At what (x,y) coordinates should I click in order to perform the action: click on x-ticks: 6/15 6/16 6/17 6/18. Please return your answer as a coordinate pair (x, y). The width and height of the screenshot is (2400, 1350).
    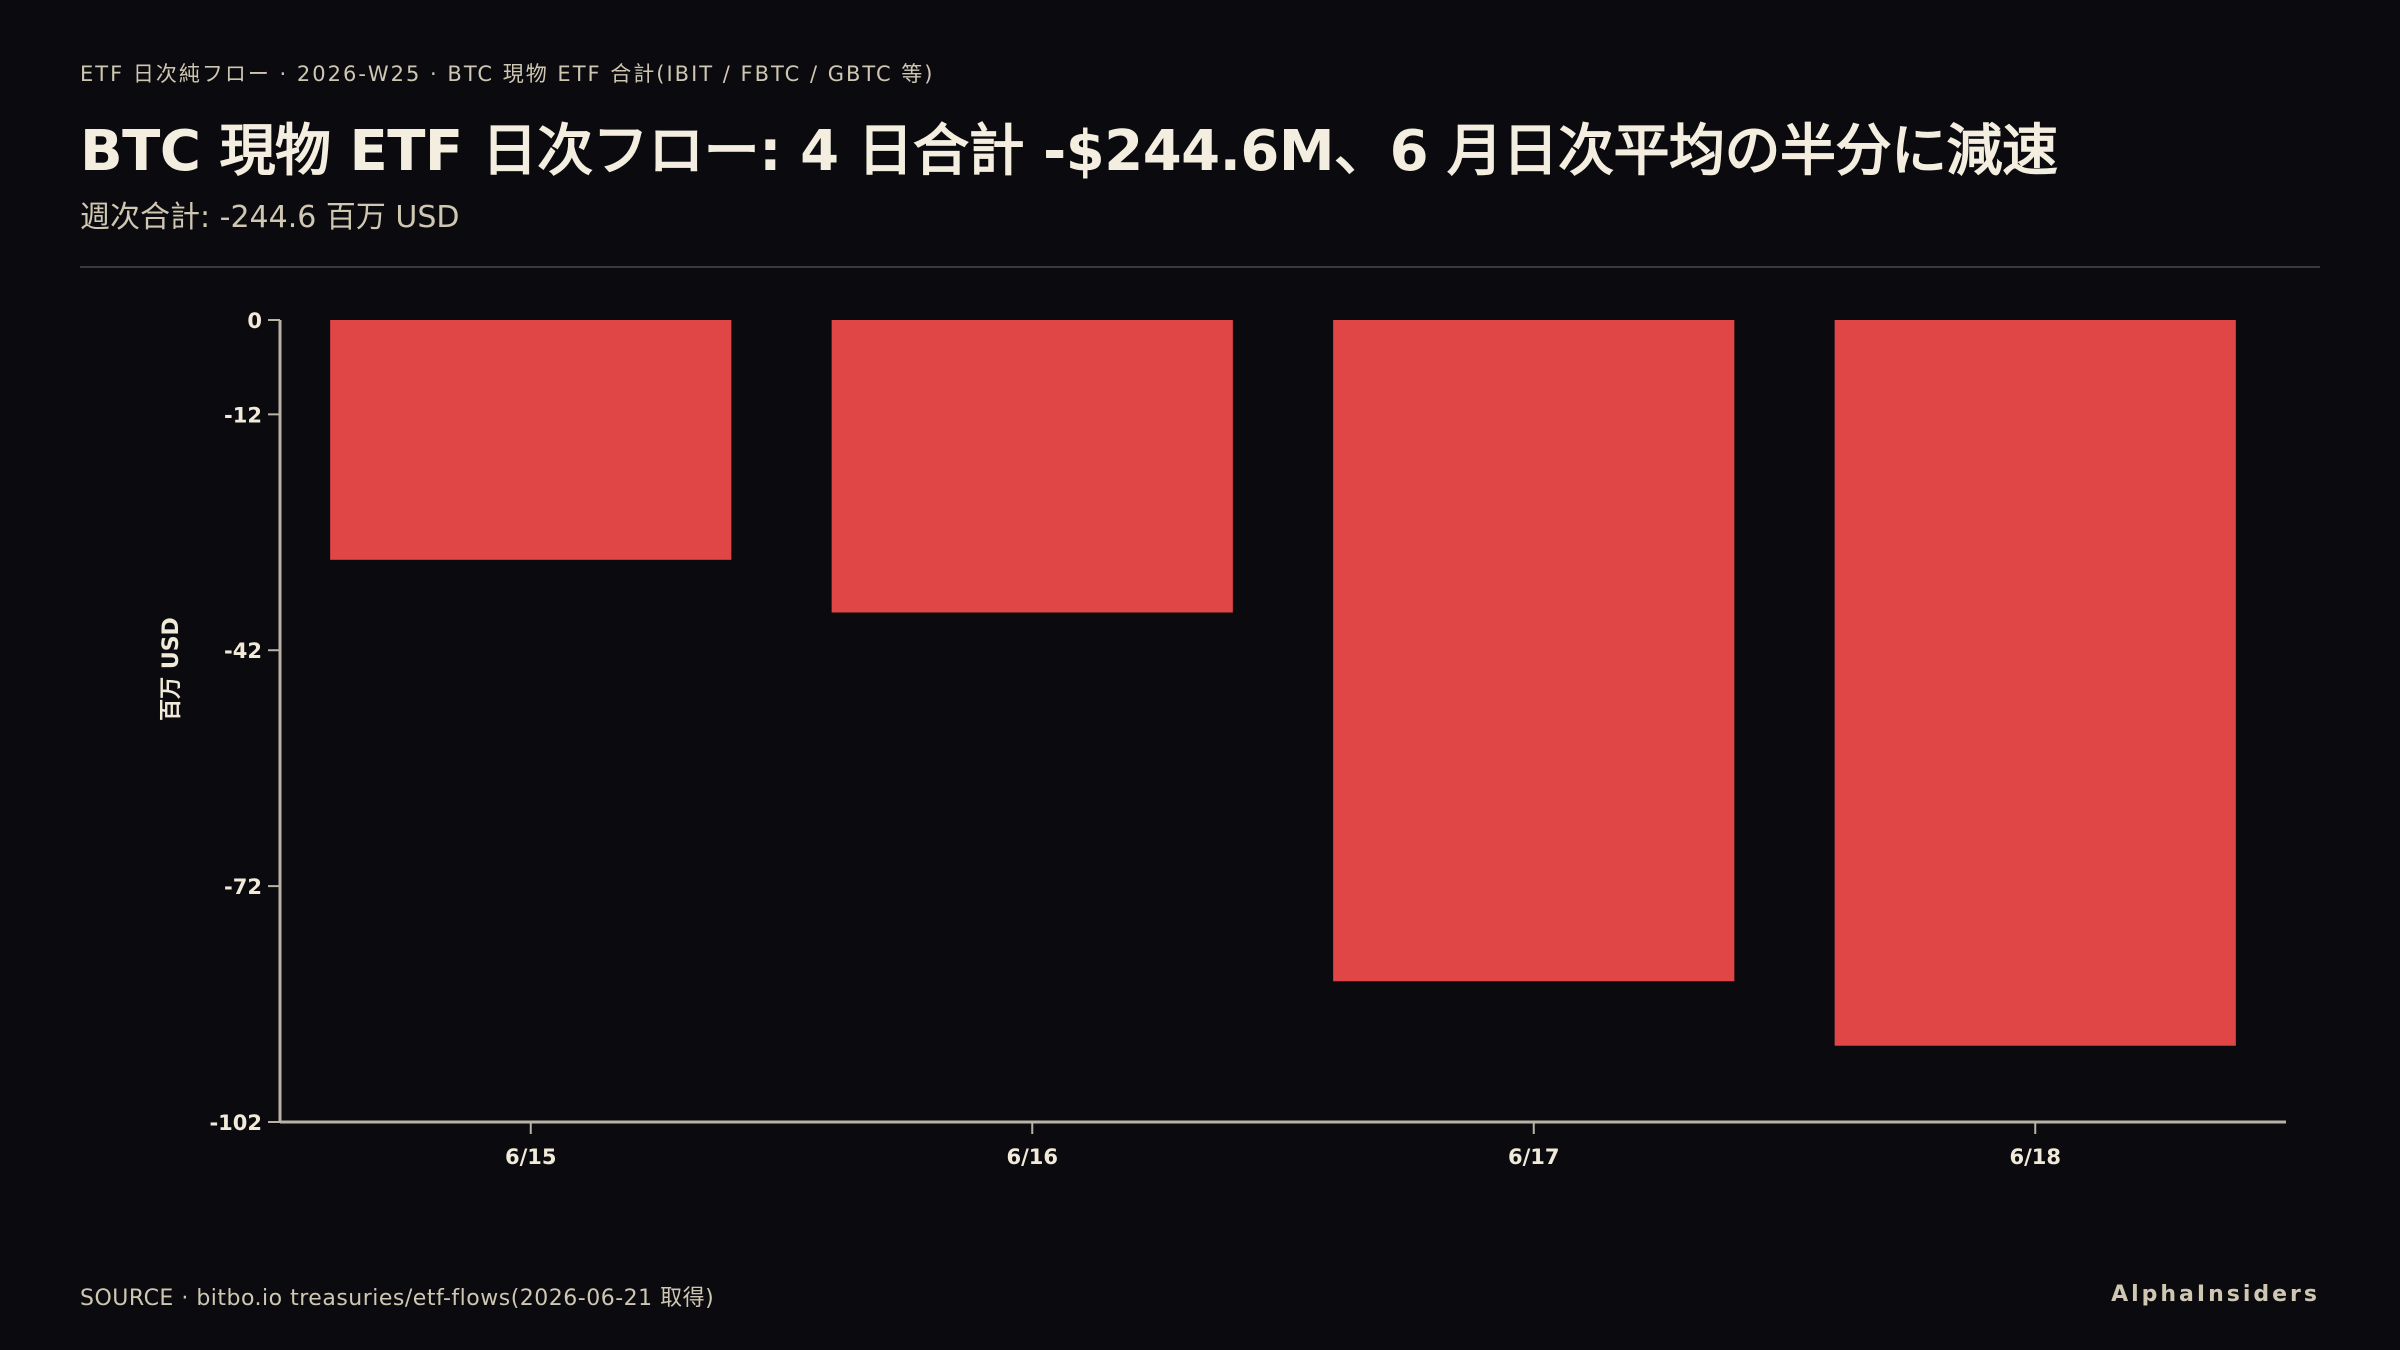
    Looking at the image, I should click on (1283, 1145).